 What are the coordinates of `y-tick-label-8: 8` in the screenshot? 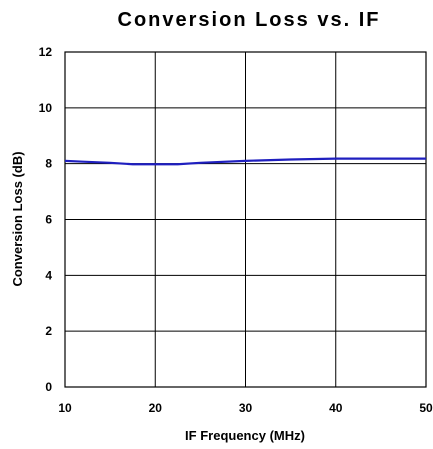 It's located at (48, 164).